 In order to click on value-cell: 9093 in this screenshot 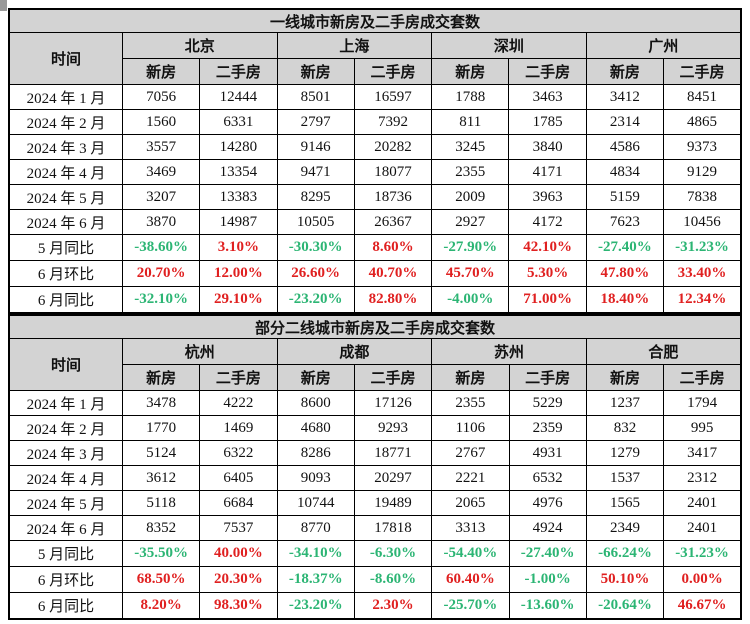, I will do `click(315, 478)`.